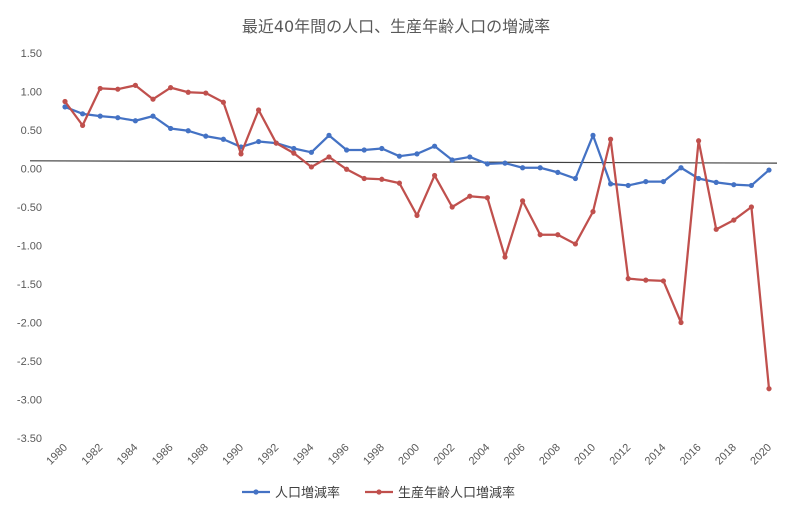 This screenshot has height=518, width=792. I want to click on x-tick-label: 2006, so click(515, 455).